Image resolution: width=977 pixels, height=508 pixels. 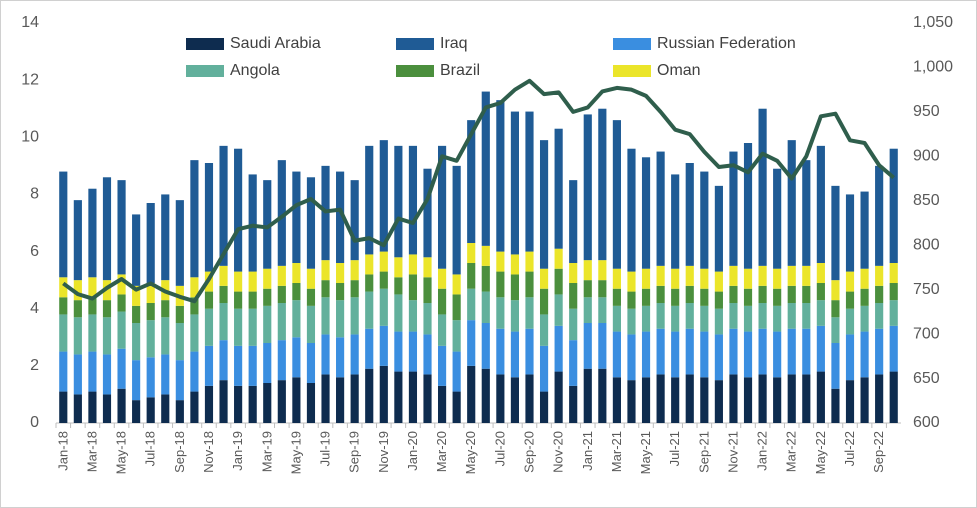 I want to click on y-tick-label: 6, so click(x=34, y=251).